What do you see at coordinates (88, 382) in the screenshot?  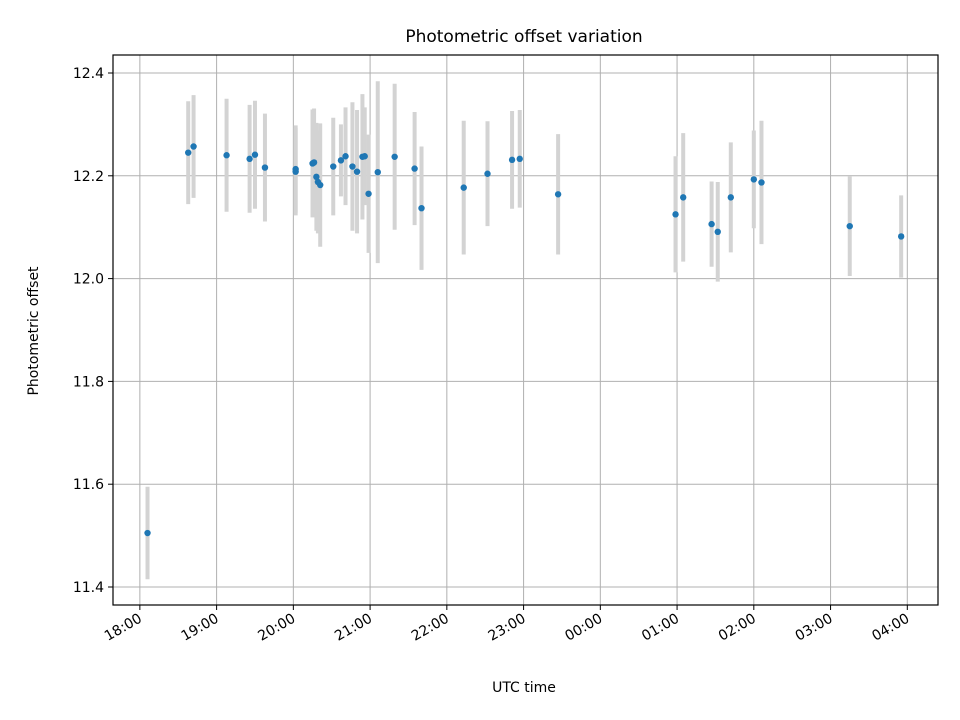 I see `y-tick-label: 11.8` at bounding box center [88, 382].